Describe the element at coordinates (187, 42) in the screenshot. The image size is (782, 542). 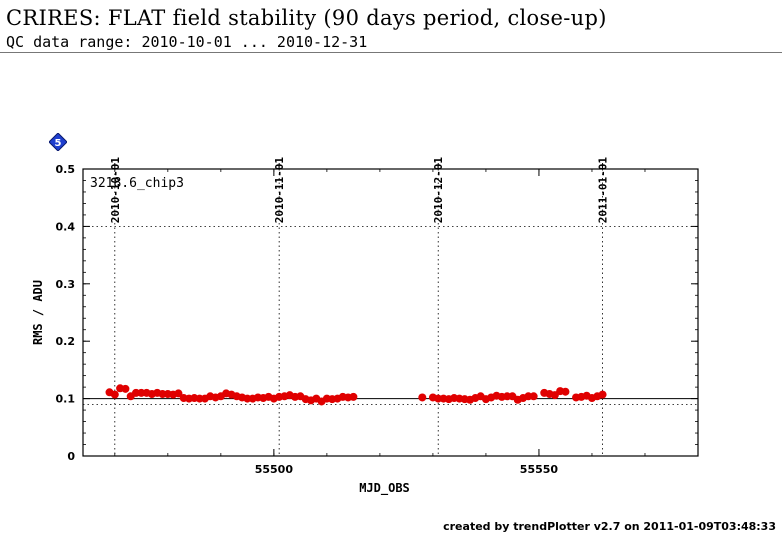
I see `qc-data-range: QC data range: 2010-10-01 ... 2010-12-31` at that location.